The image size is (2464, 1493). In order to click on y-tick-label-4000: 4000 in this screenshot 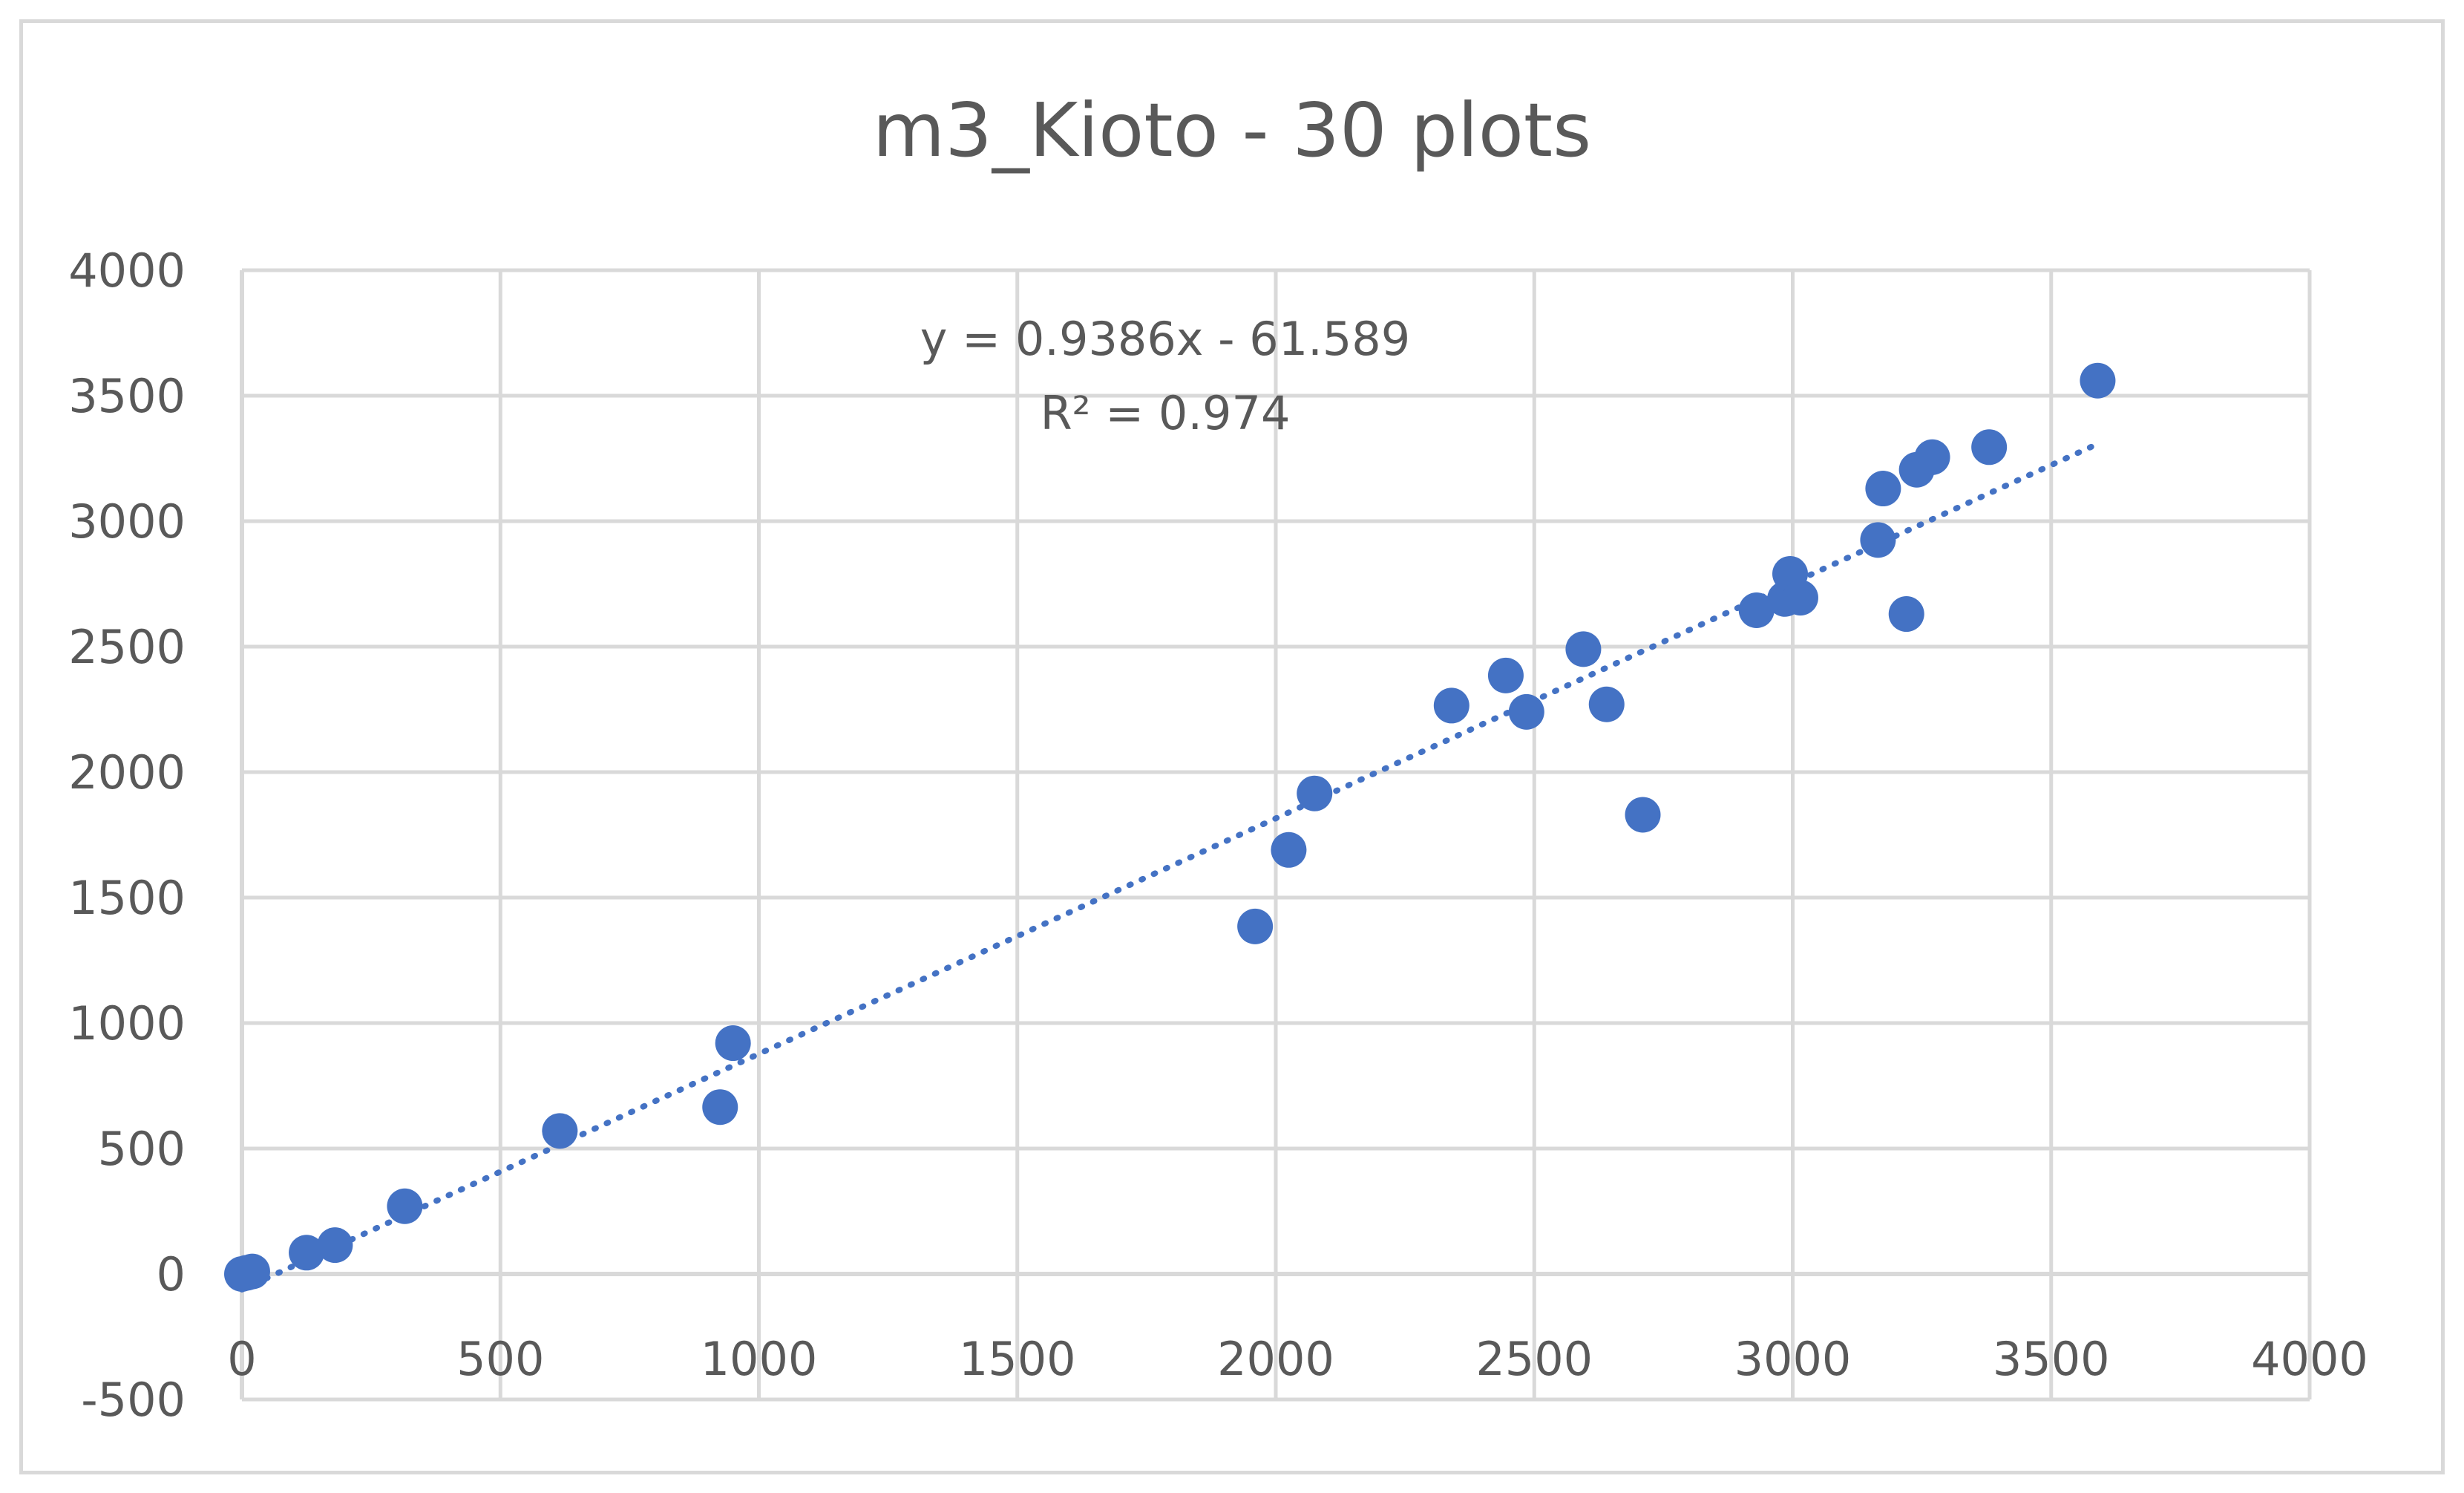, I will do `click(127, 271)`.